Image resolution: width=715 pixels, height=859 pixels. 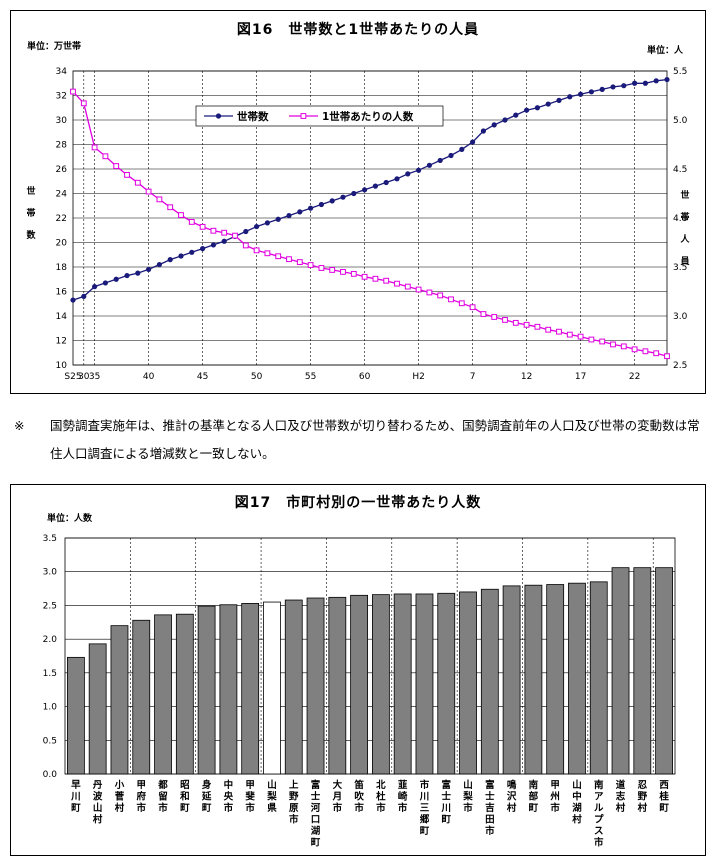 What do you see at coordinates (418, 377) in the screenshot?
I see `x-tick-label: H2` at bounding box center [418, 377].